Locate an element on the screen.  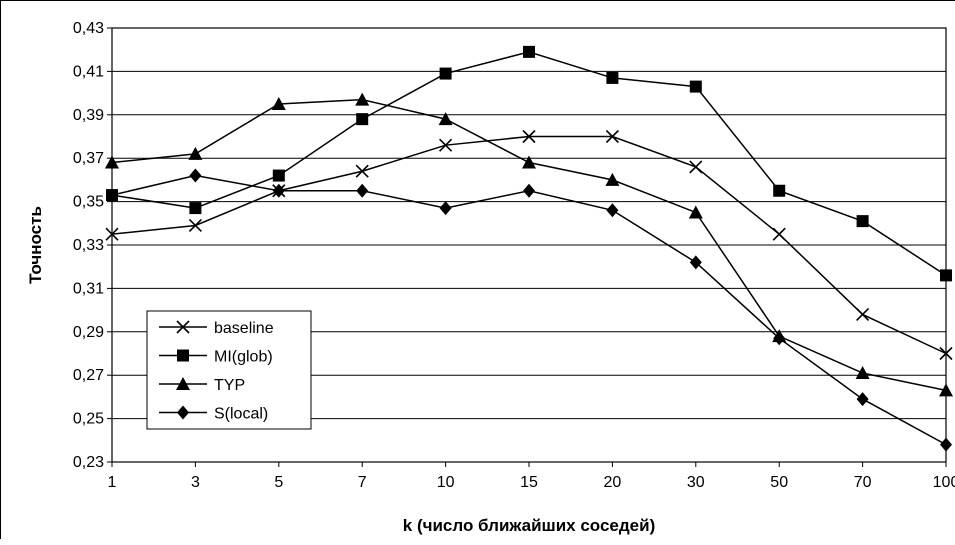
legend-label: TYP is located at coordinates (229, 385).